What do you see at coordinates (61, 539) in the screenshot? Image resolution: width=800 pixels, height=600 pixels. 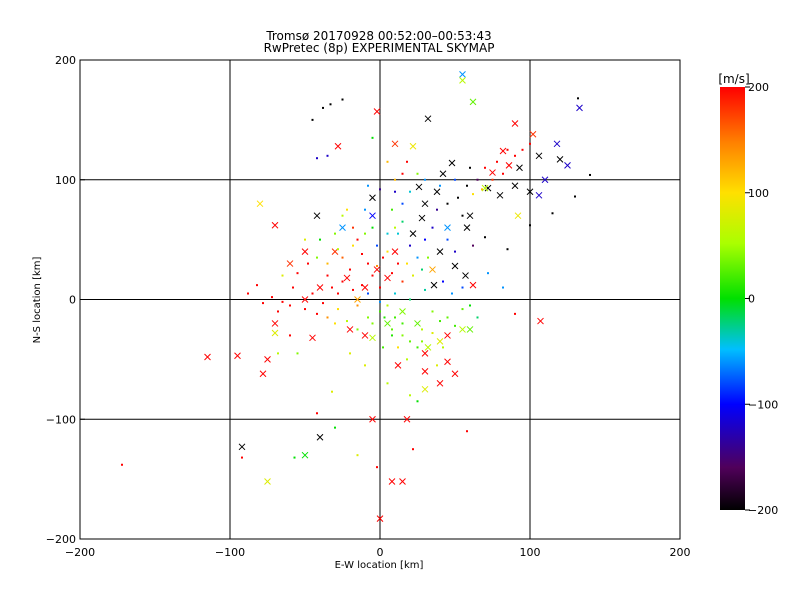 I see `y-tick-label: −200` at bounding box center [61, 539].